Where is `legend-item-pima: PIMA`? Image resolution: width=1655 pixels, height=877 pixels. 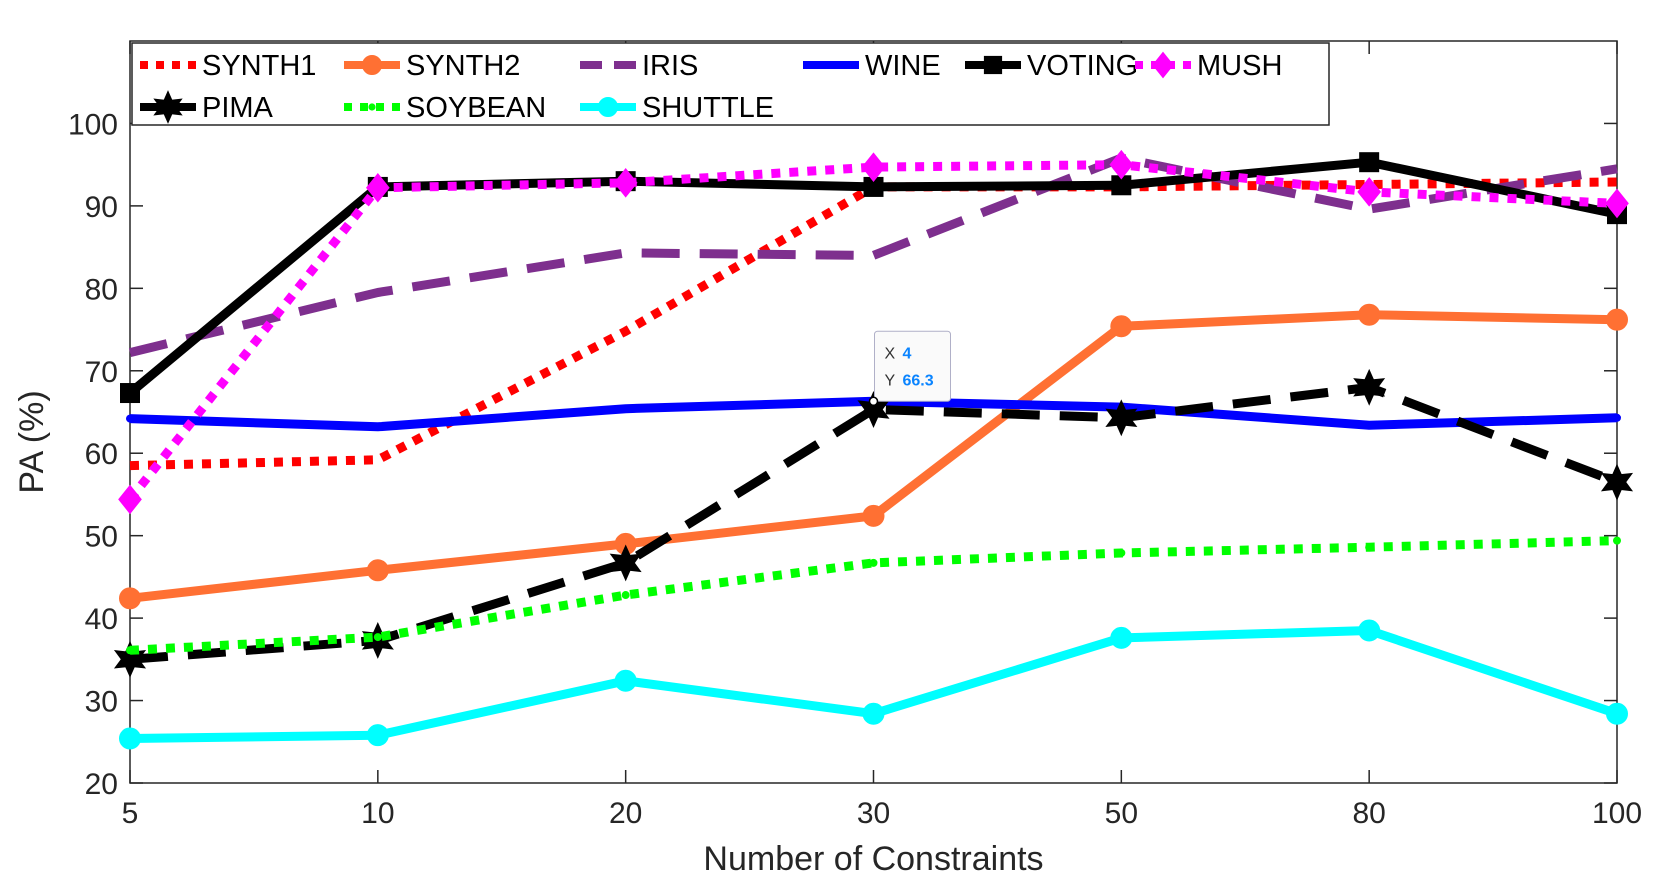 legend-item-pima: PIMA is located at coordinates (207, 107).